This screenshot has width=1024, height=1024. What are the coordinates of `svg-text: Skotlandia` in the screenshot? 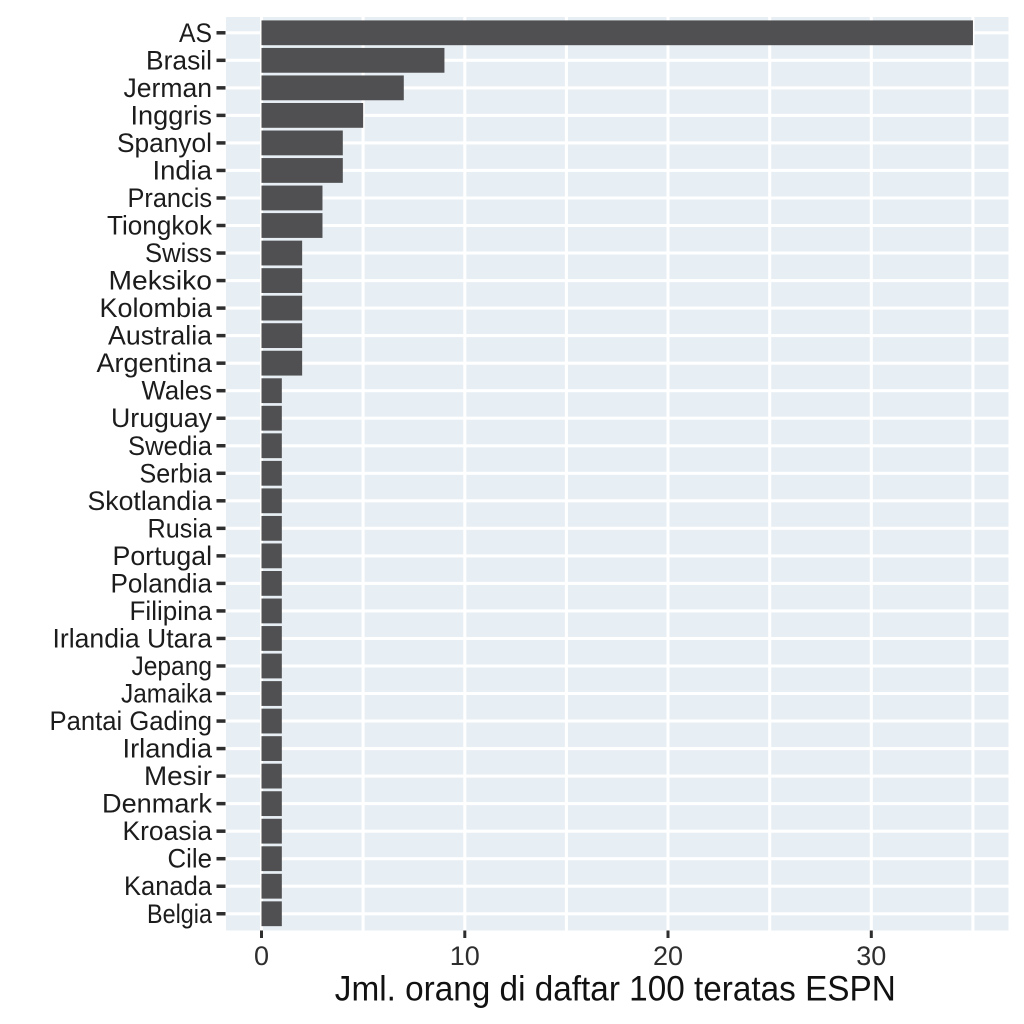 It's located at (150, 501).